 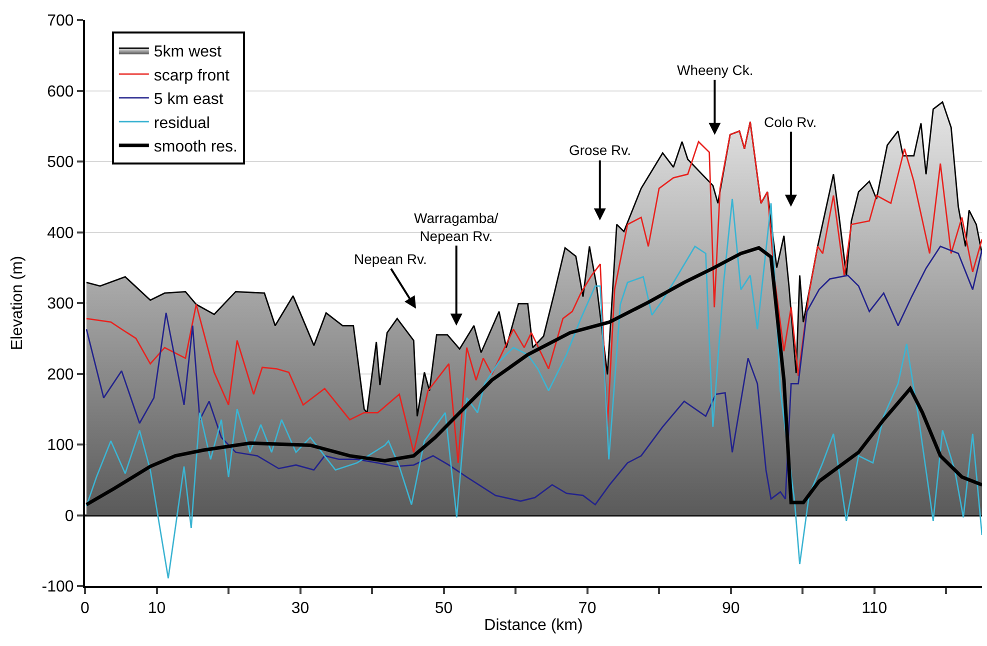 What do you see at coordinates (443, 609) in the screenshot?
I see `x-tick-label: 50` at bounding box center [443, 609].